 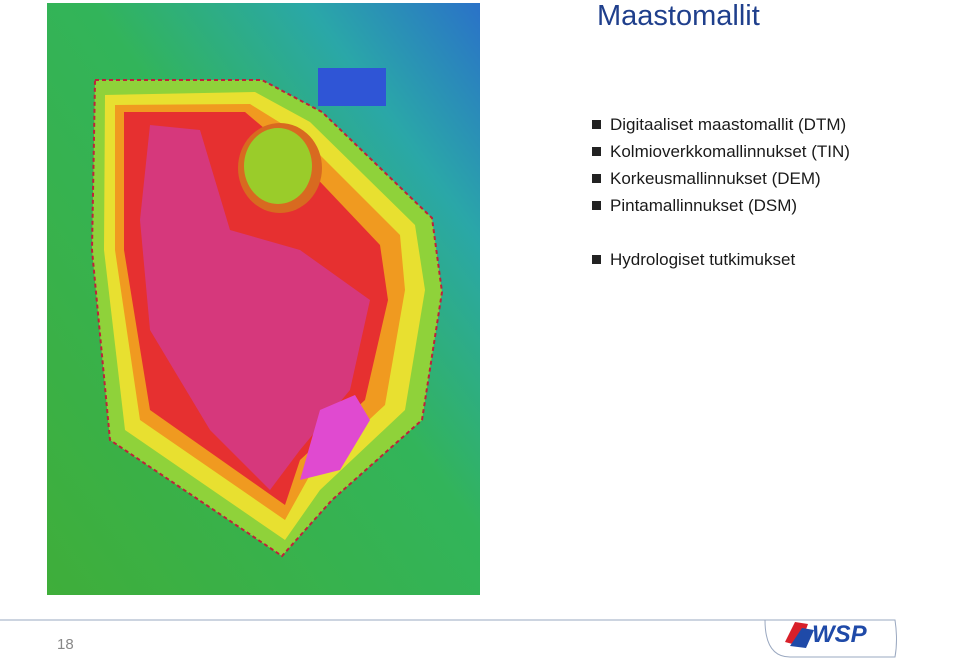 What do you see at coordinates (678, 16) in the screenshot?
I see `title: Maastomallit` at bounding box center [678, 16].